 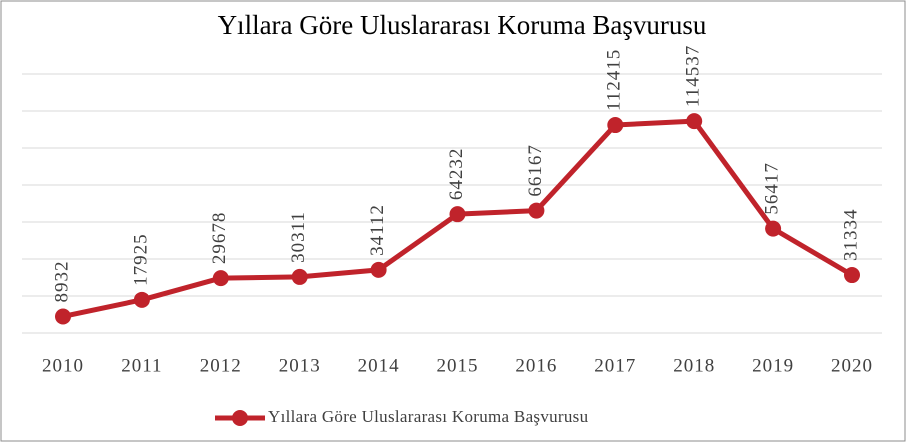 What do you see at coordinates (773, 365) in the screenshot?
I see `x-tick-label: 2019` at bounding box center [773, 365].